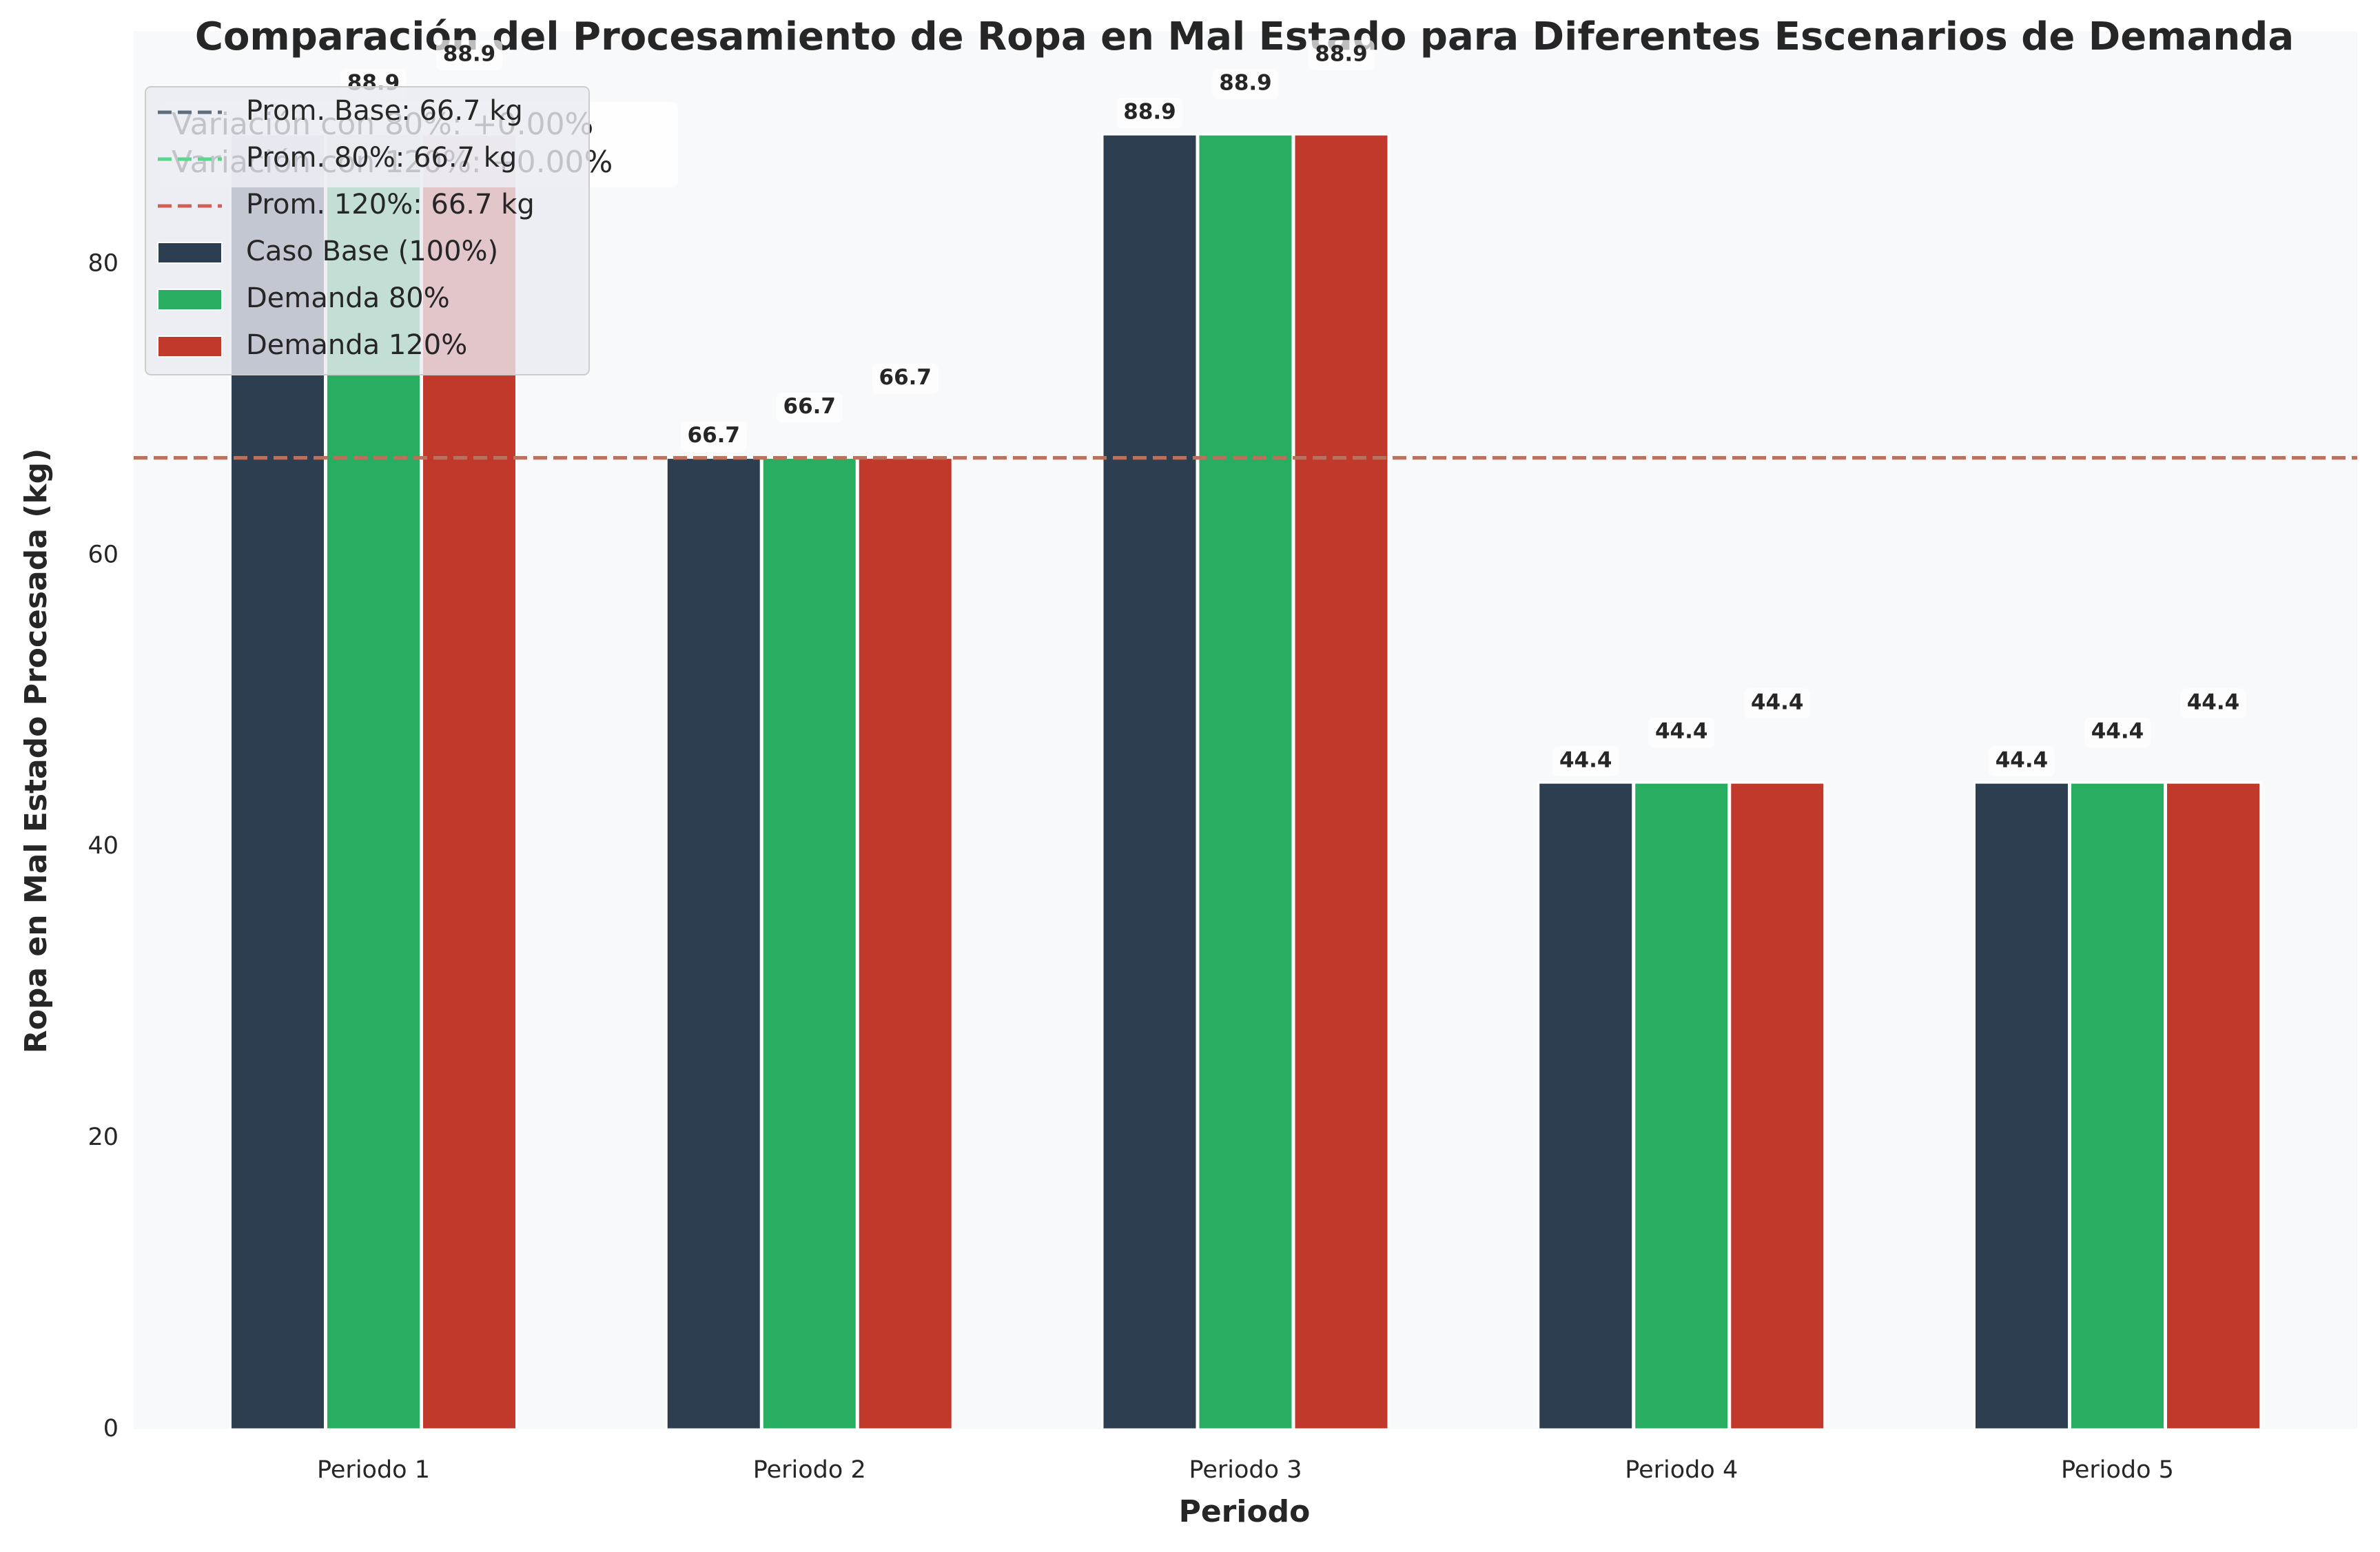  I want to click on x-tick-label: Periodo 3, so click(1245, 1470).